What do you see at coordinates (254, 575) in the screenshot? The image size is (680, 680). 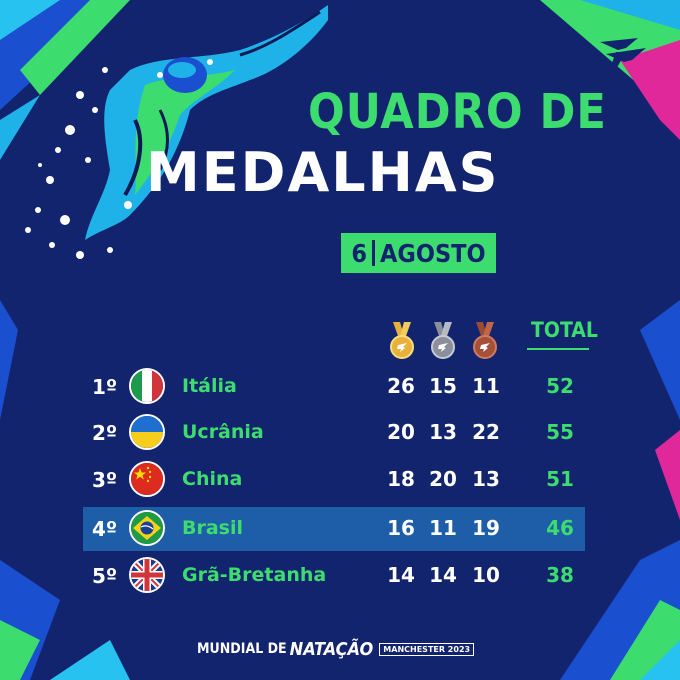 I see `country-name: Grã-Bretanha` at bounding box center [254, 575].